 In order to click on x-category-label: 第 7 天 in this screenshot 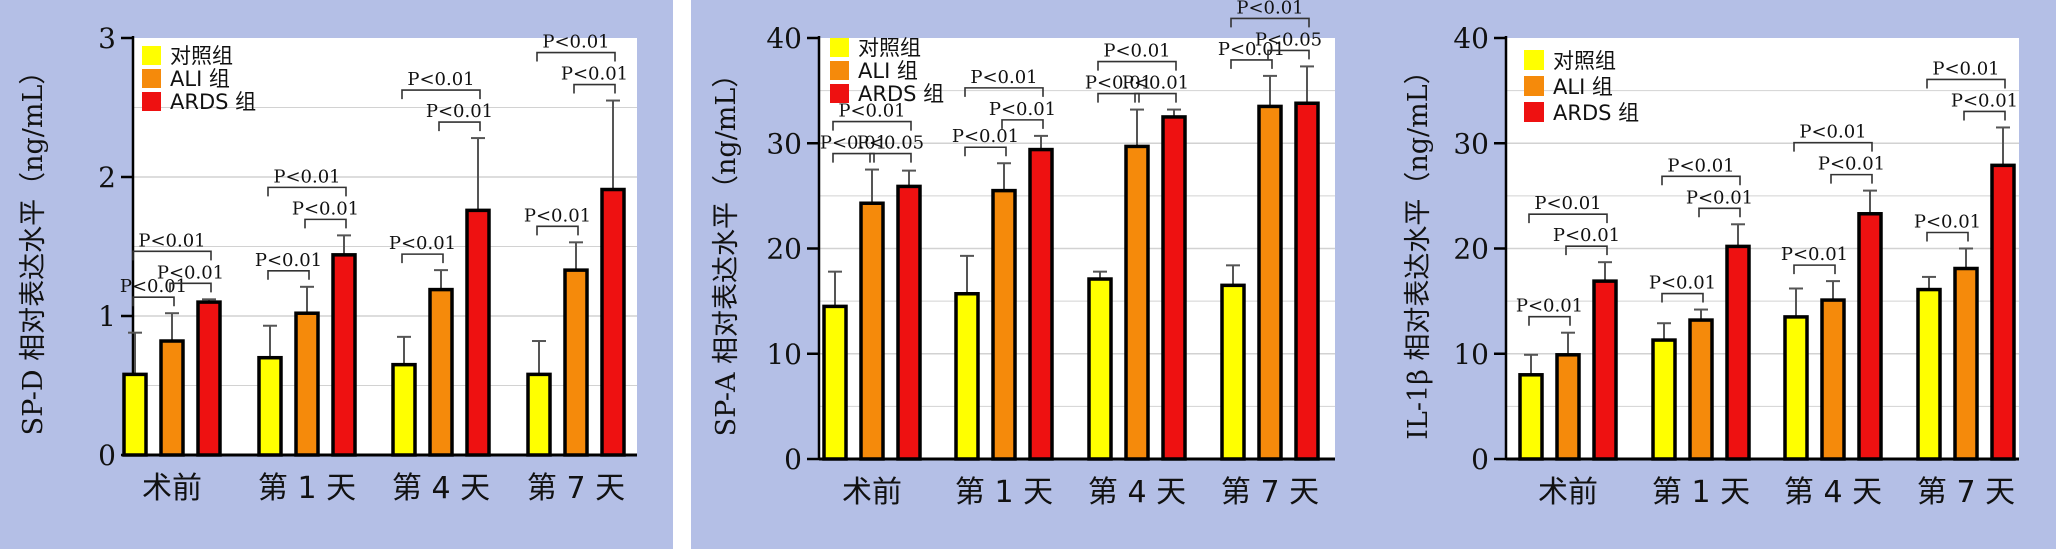, I will do `click(1966, 492)`.